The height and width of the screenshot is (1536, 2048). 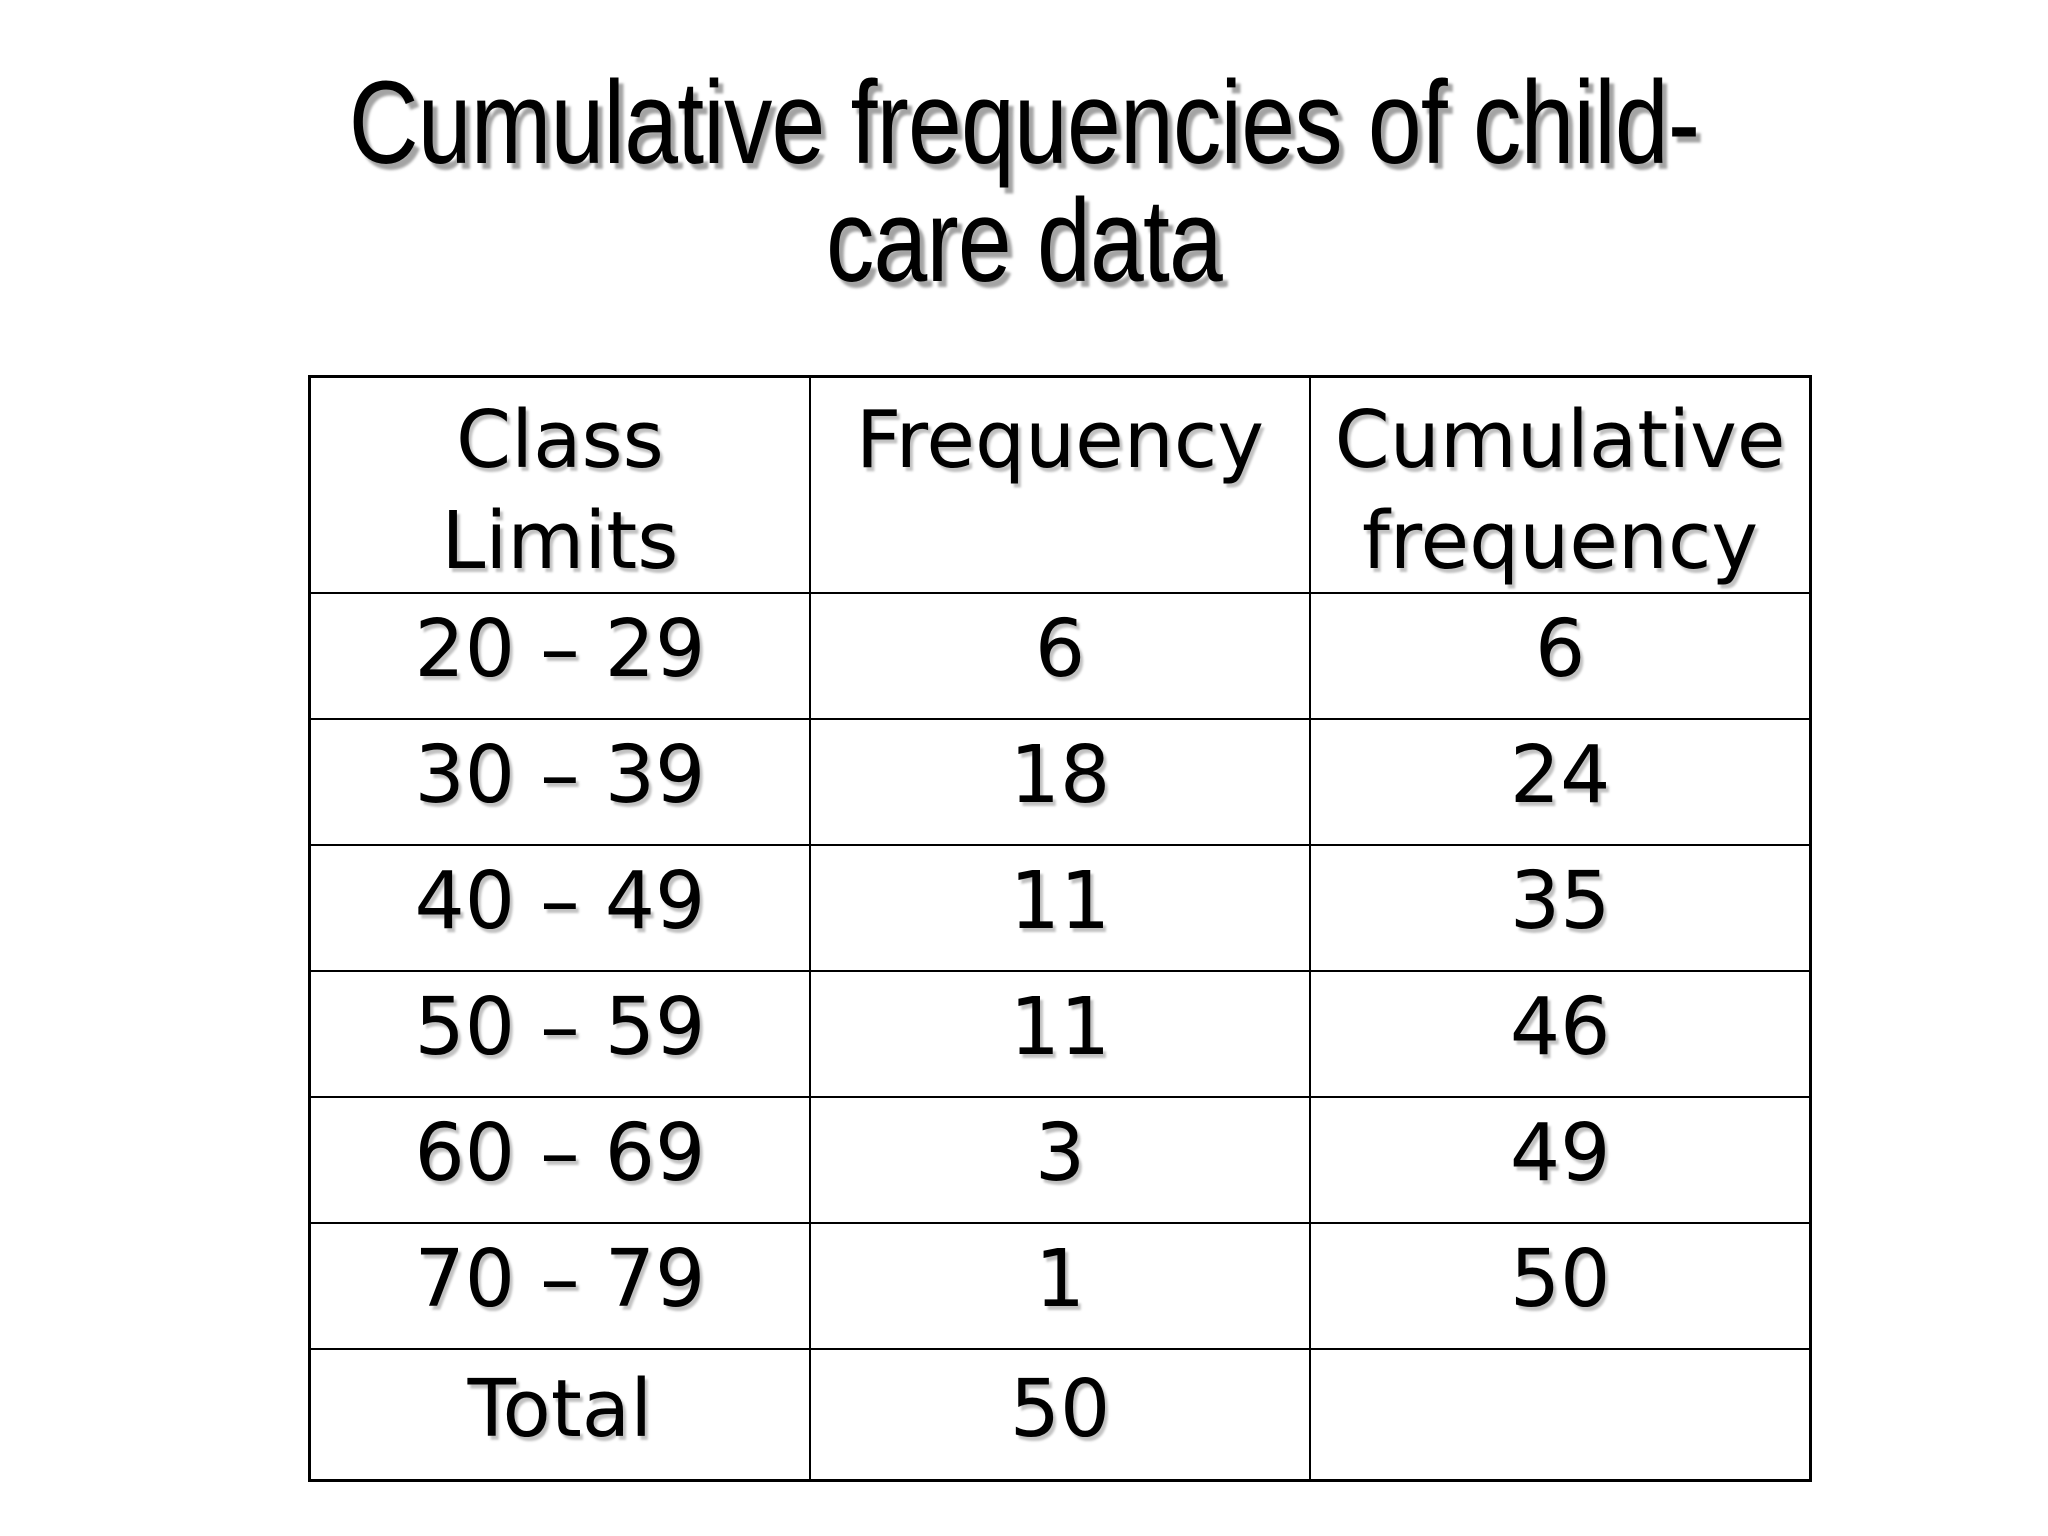 I want to click on cell-total-cumulative-frequency, so click(x=1560, y=1415).